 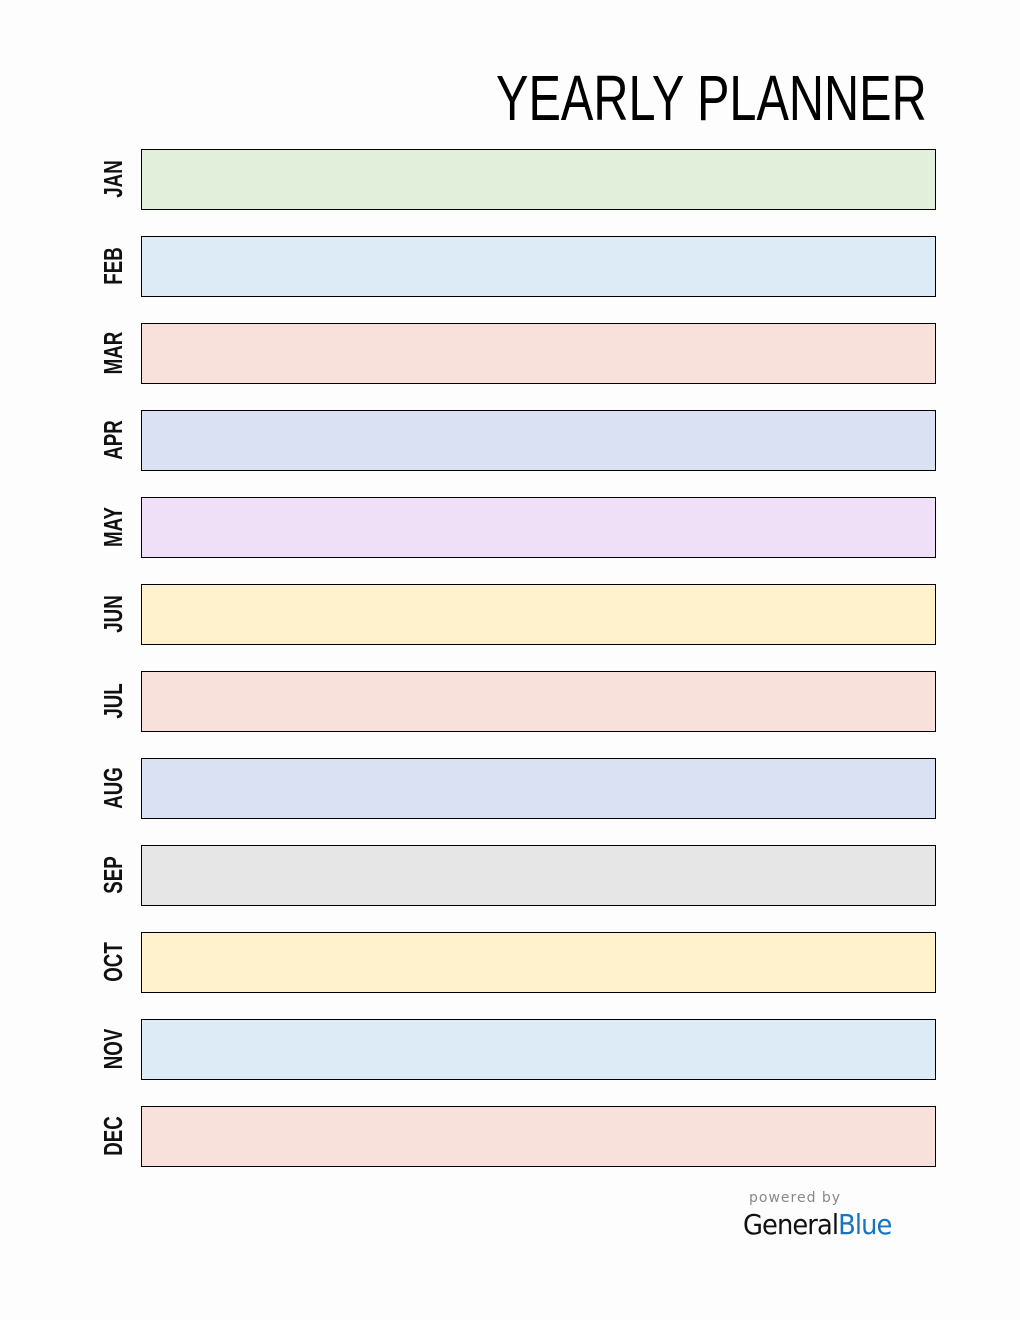 What do you see at coordinates (538, 788) in the screenshot?
I see `month-box-aug` at bounding box center [538, 788].